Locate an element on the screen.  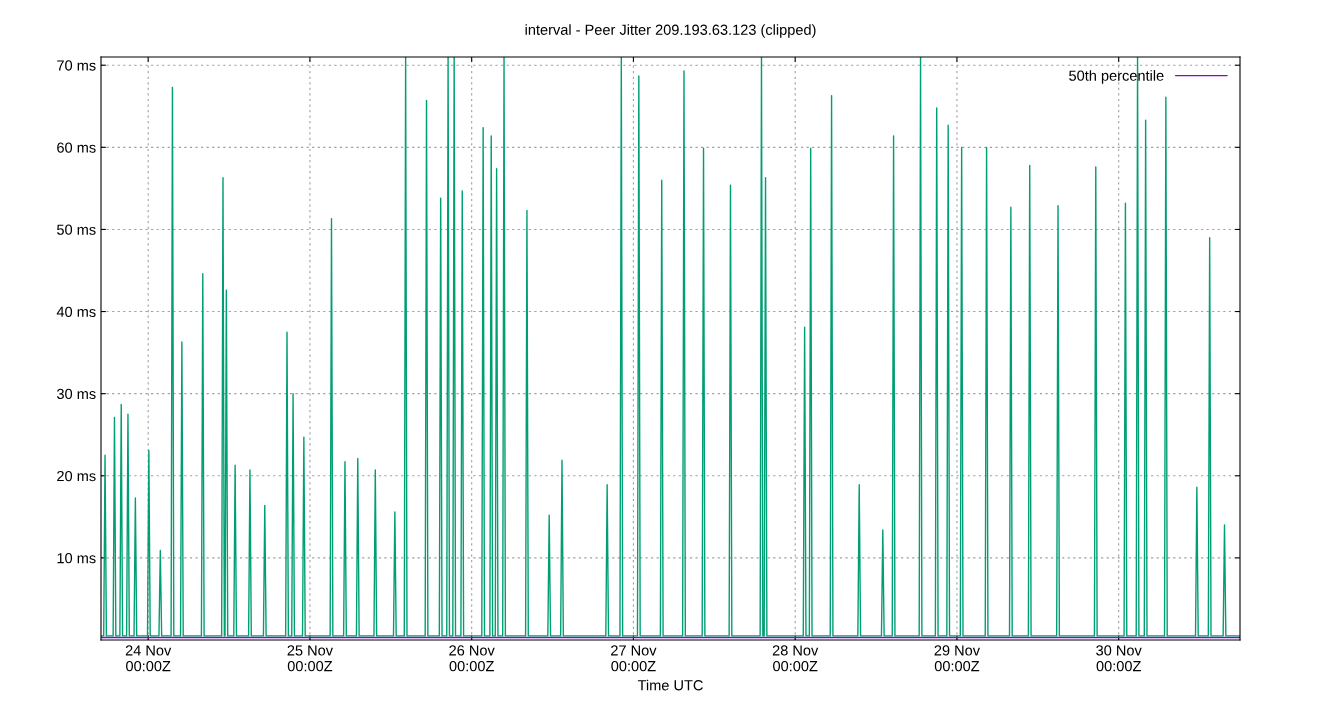
y-tick-label: 70 ms is located at coordinates (76, 65).